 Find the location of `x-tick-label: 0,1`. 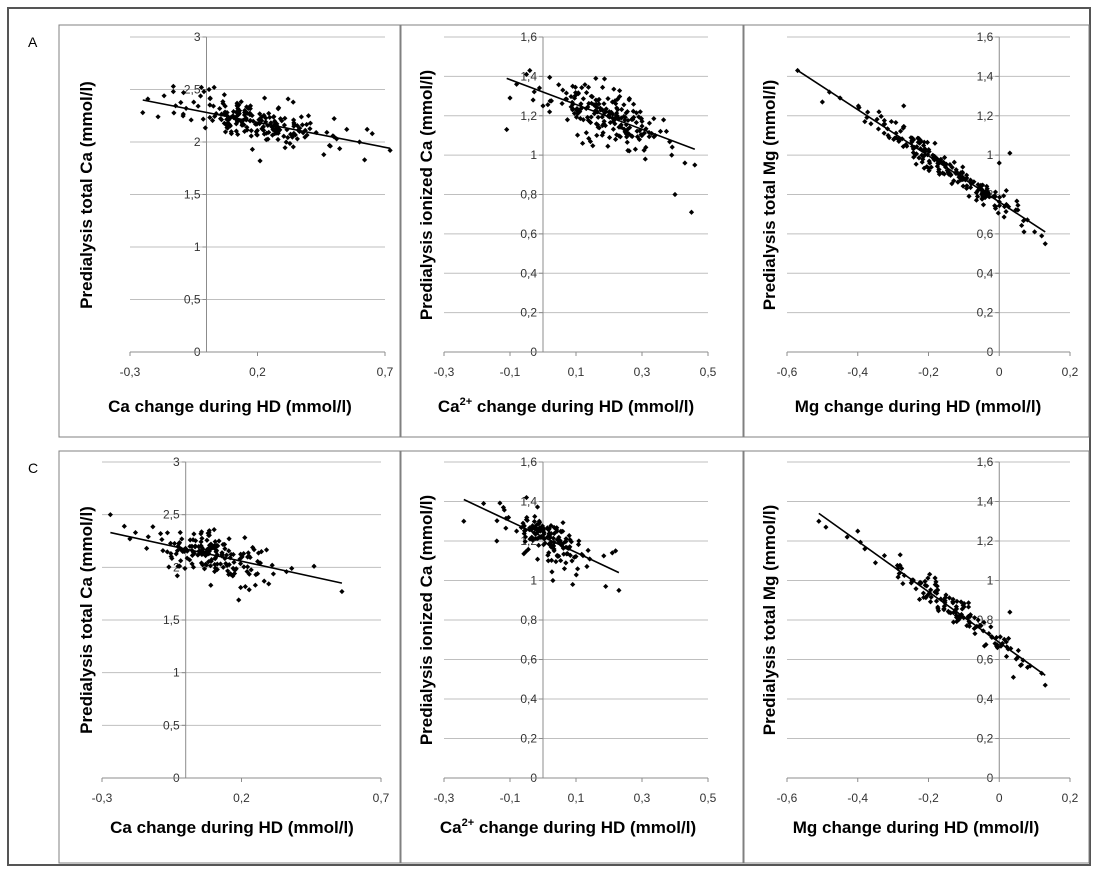

x-tick-label: 0,1 is located at coordinates (576, 372).